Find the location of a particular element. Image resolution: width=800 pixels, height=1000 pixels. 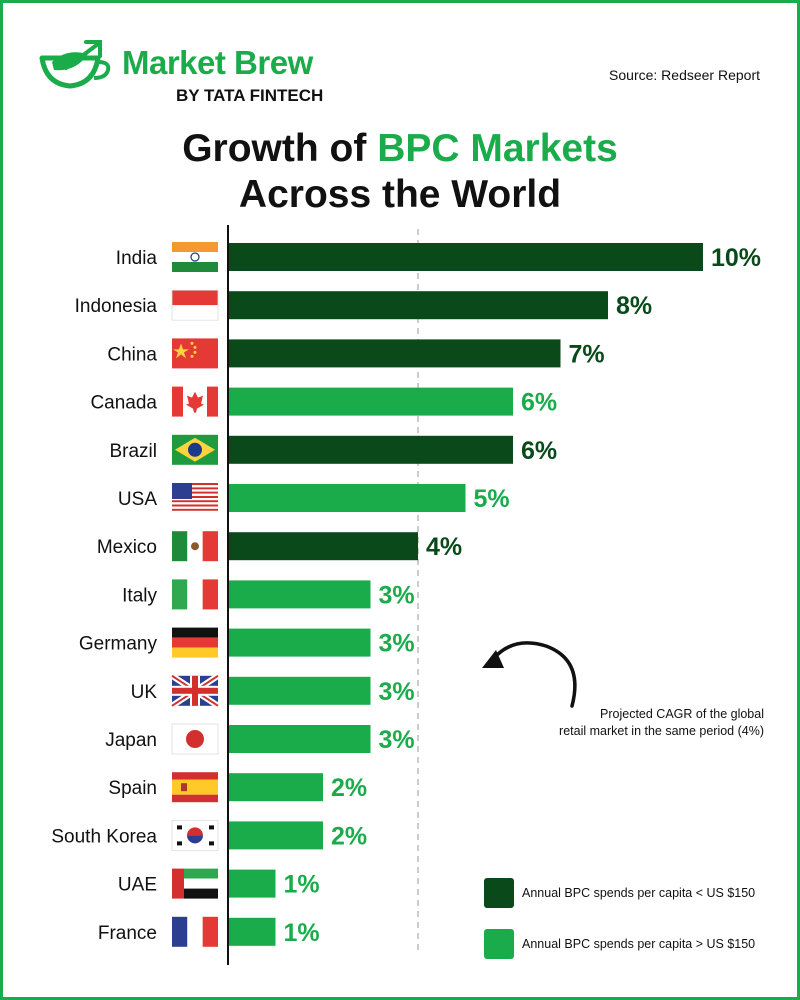

category-label-uk: UK is located at coordinates (144, 692).